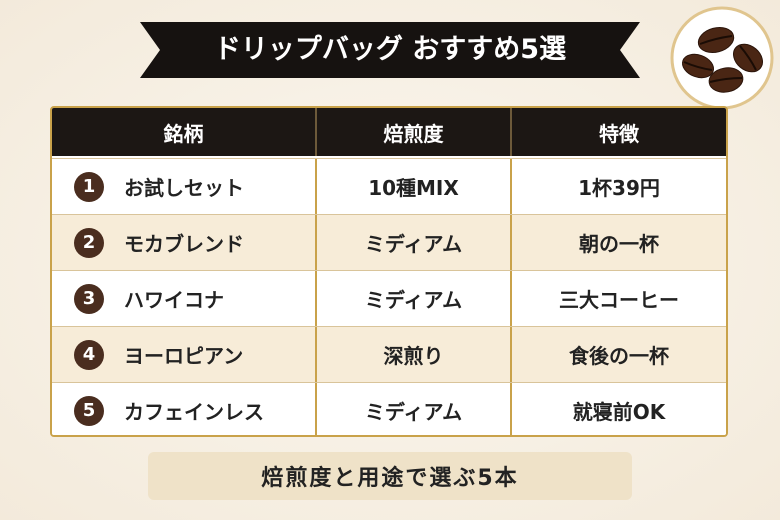  I want to click on roast-cell: 10種MIX, so click(414, 186).